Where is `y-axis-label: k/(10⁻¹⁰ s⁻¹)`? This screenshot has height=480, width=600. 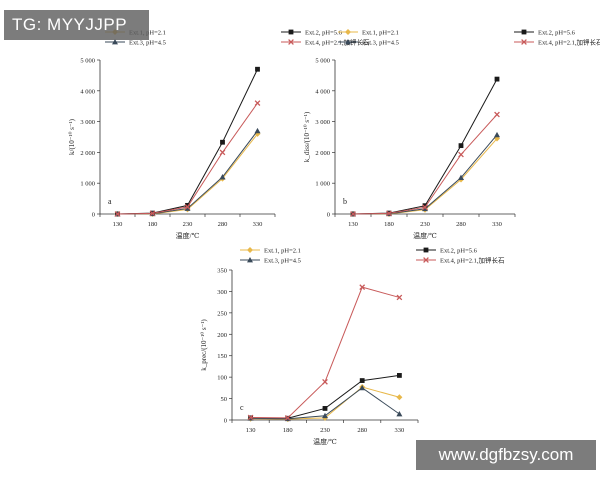 y-axis-label: k/(10⁻¹⁰ s⁻¹) is located at coordinates (72, 136).